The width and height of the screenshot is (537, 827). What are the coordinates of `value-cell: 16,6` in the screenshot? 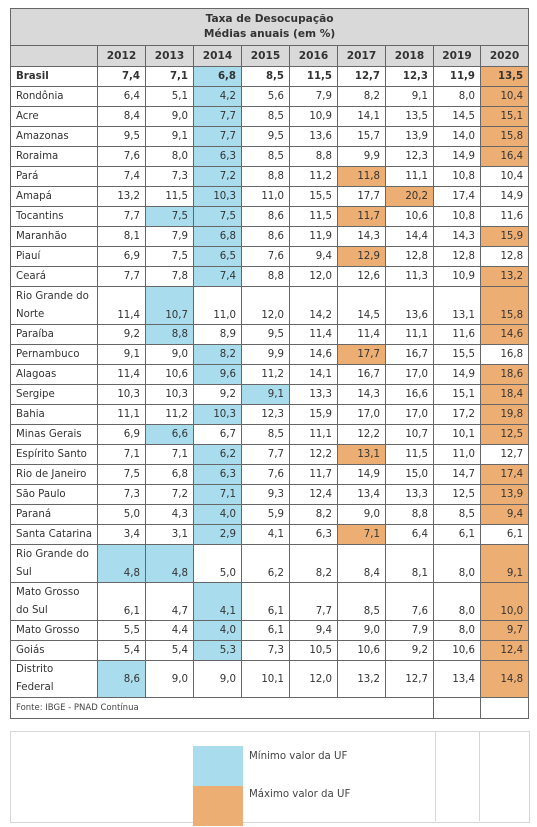 It's located at (409, 394).